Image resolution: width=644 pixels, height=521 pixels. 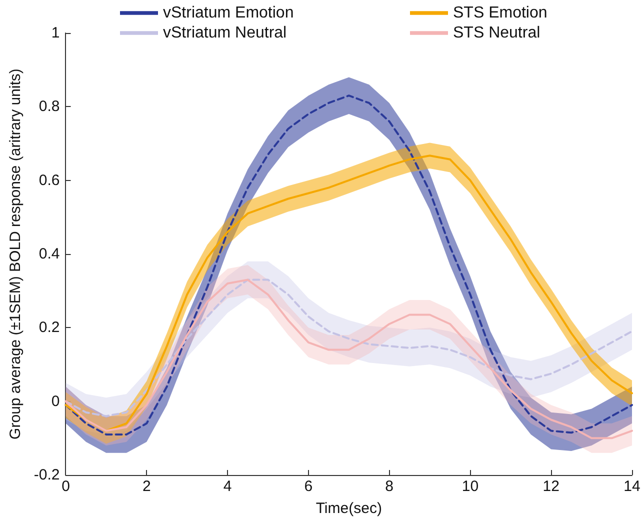 I want to click on x-tick-label: 8, so click(x=389, y=486).